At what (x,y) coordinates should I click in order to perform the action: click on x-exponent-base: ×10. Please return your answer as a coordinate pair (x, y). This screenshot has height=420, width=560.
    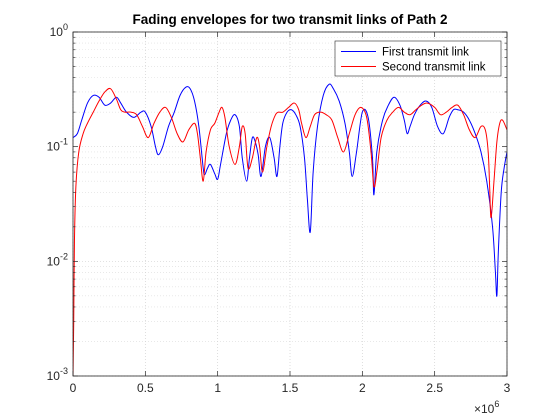
    Looking at the image, I should click on (484, 409).